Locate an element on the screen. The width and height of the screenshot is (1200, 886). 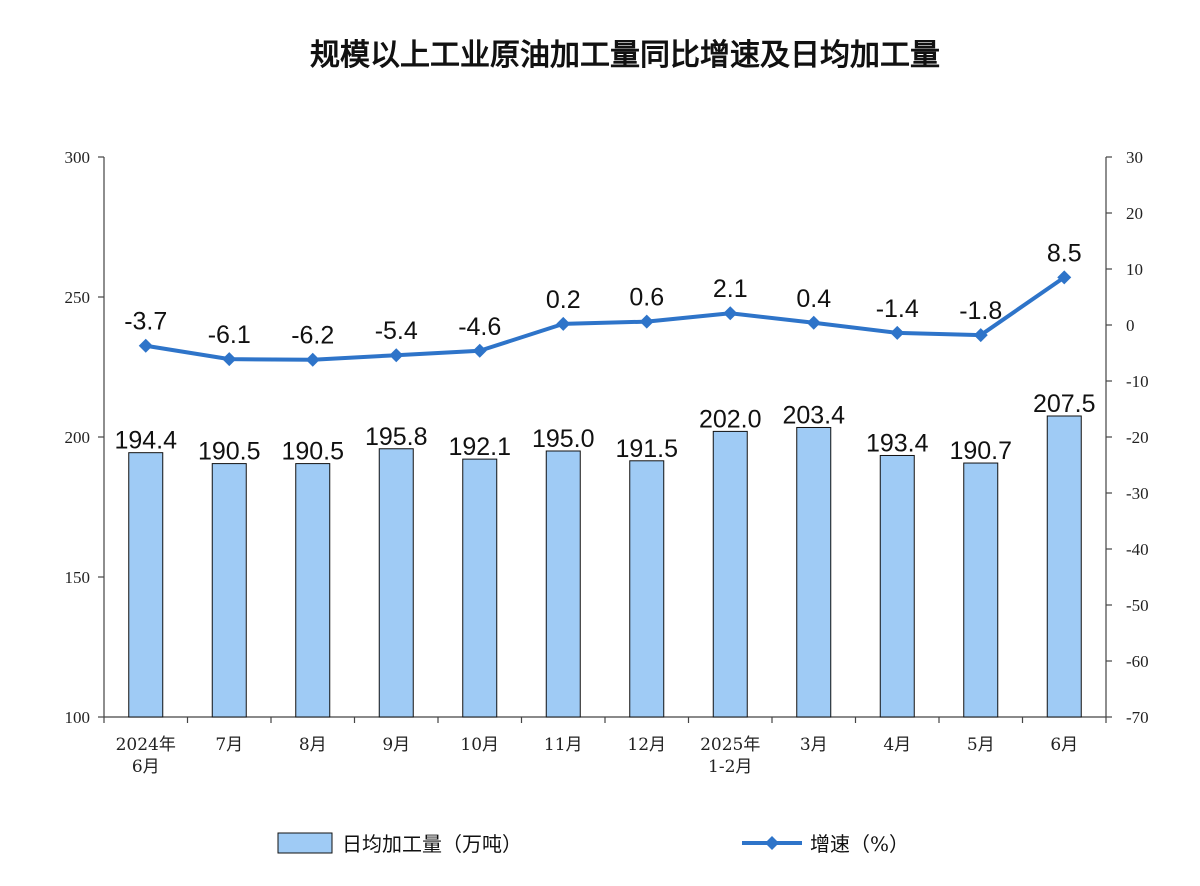
x-tick-label: 12月 is located at coordinates (646, 745).